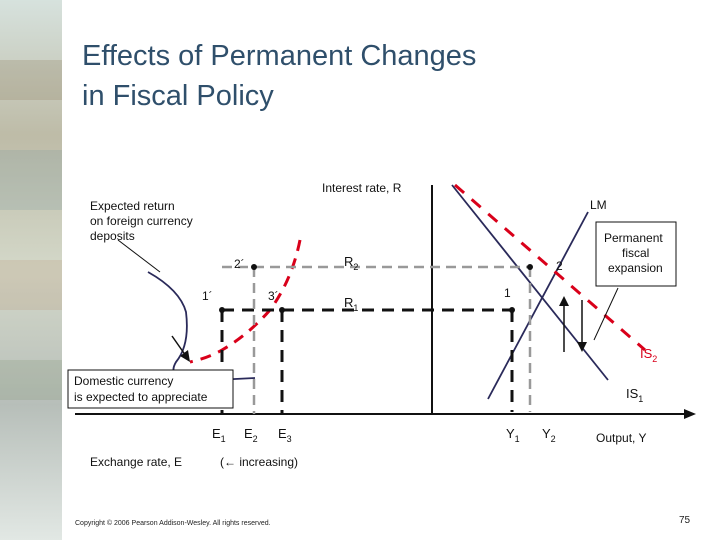 The width and height of the screenshot is (720, 540). Describe the element at coordinates (139, 256) in the screenshot. I see `expected-return-pointer` at that location.